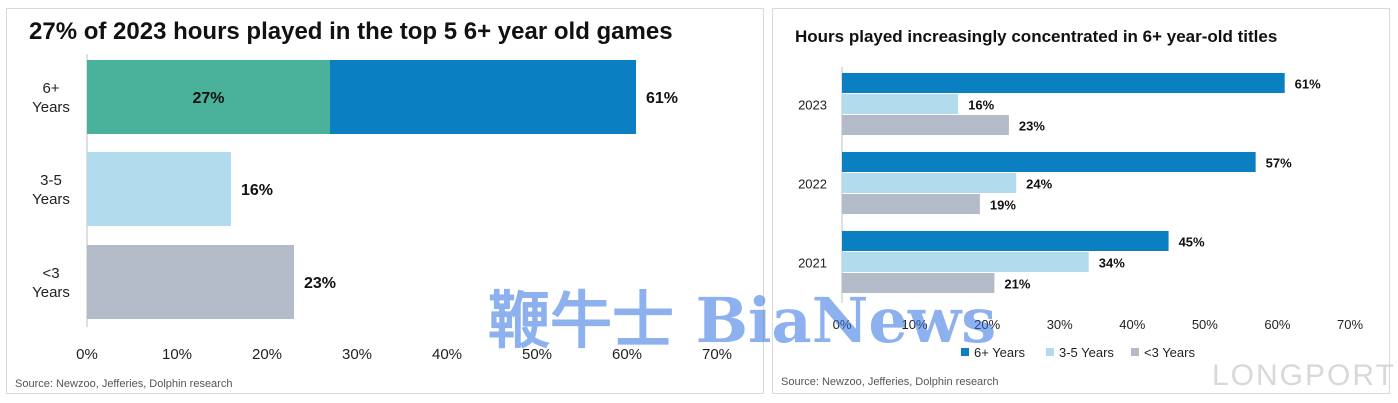  What do you see at coordinates (965, 352) in the screenshot?
I see `legend-swatch-6-years` at bounding box center [965, 352].